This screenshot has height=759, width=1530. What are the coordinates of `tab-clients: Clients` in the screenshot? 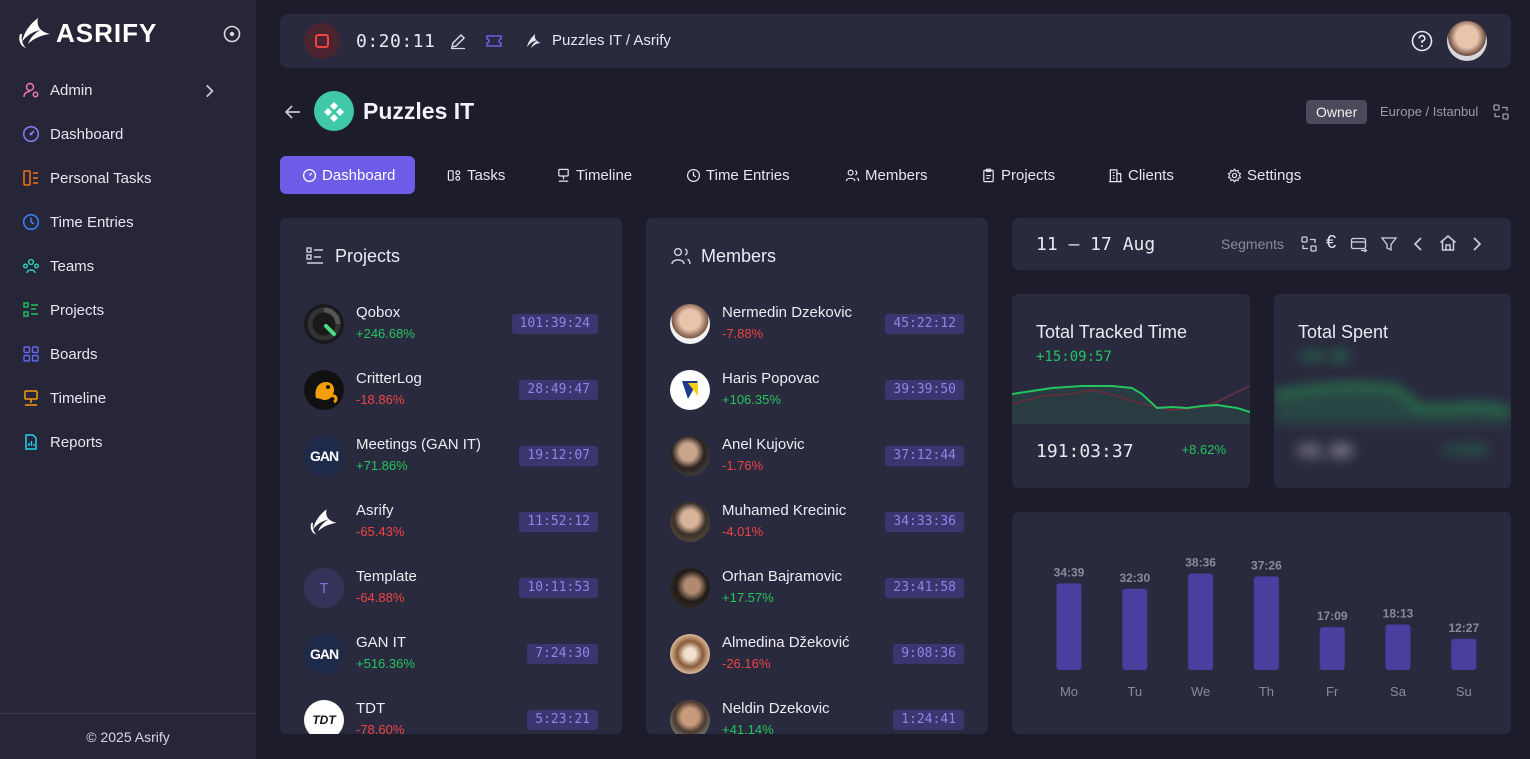 It's located at (1141, 175).